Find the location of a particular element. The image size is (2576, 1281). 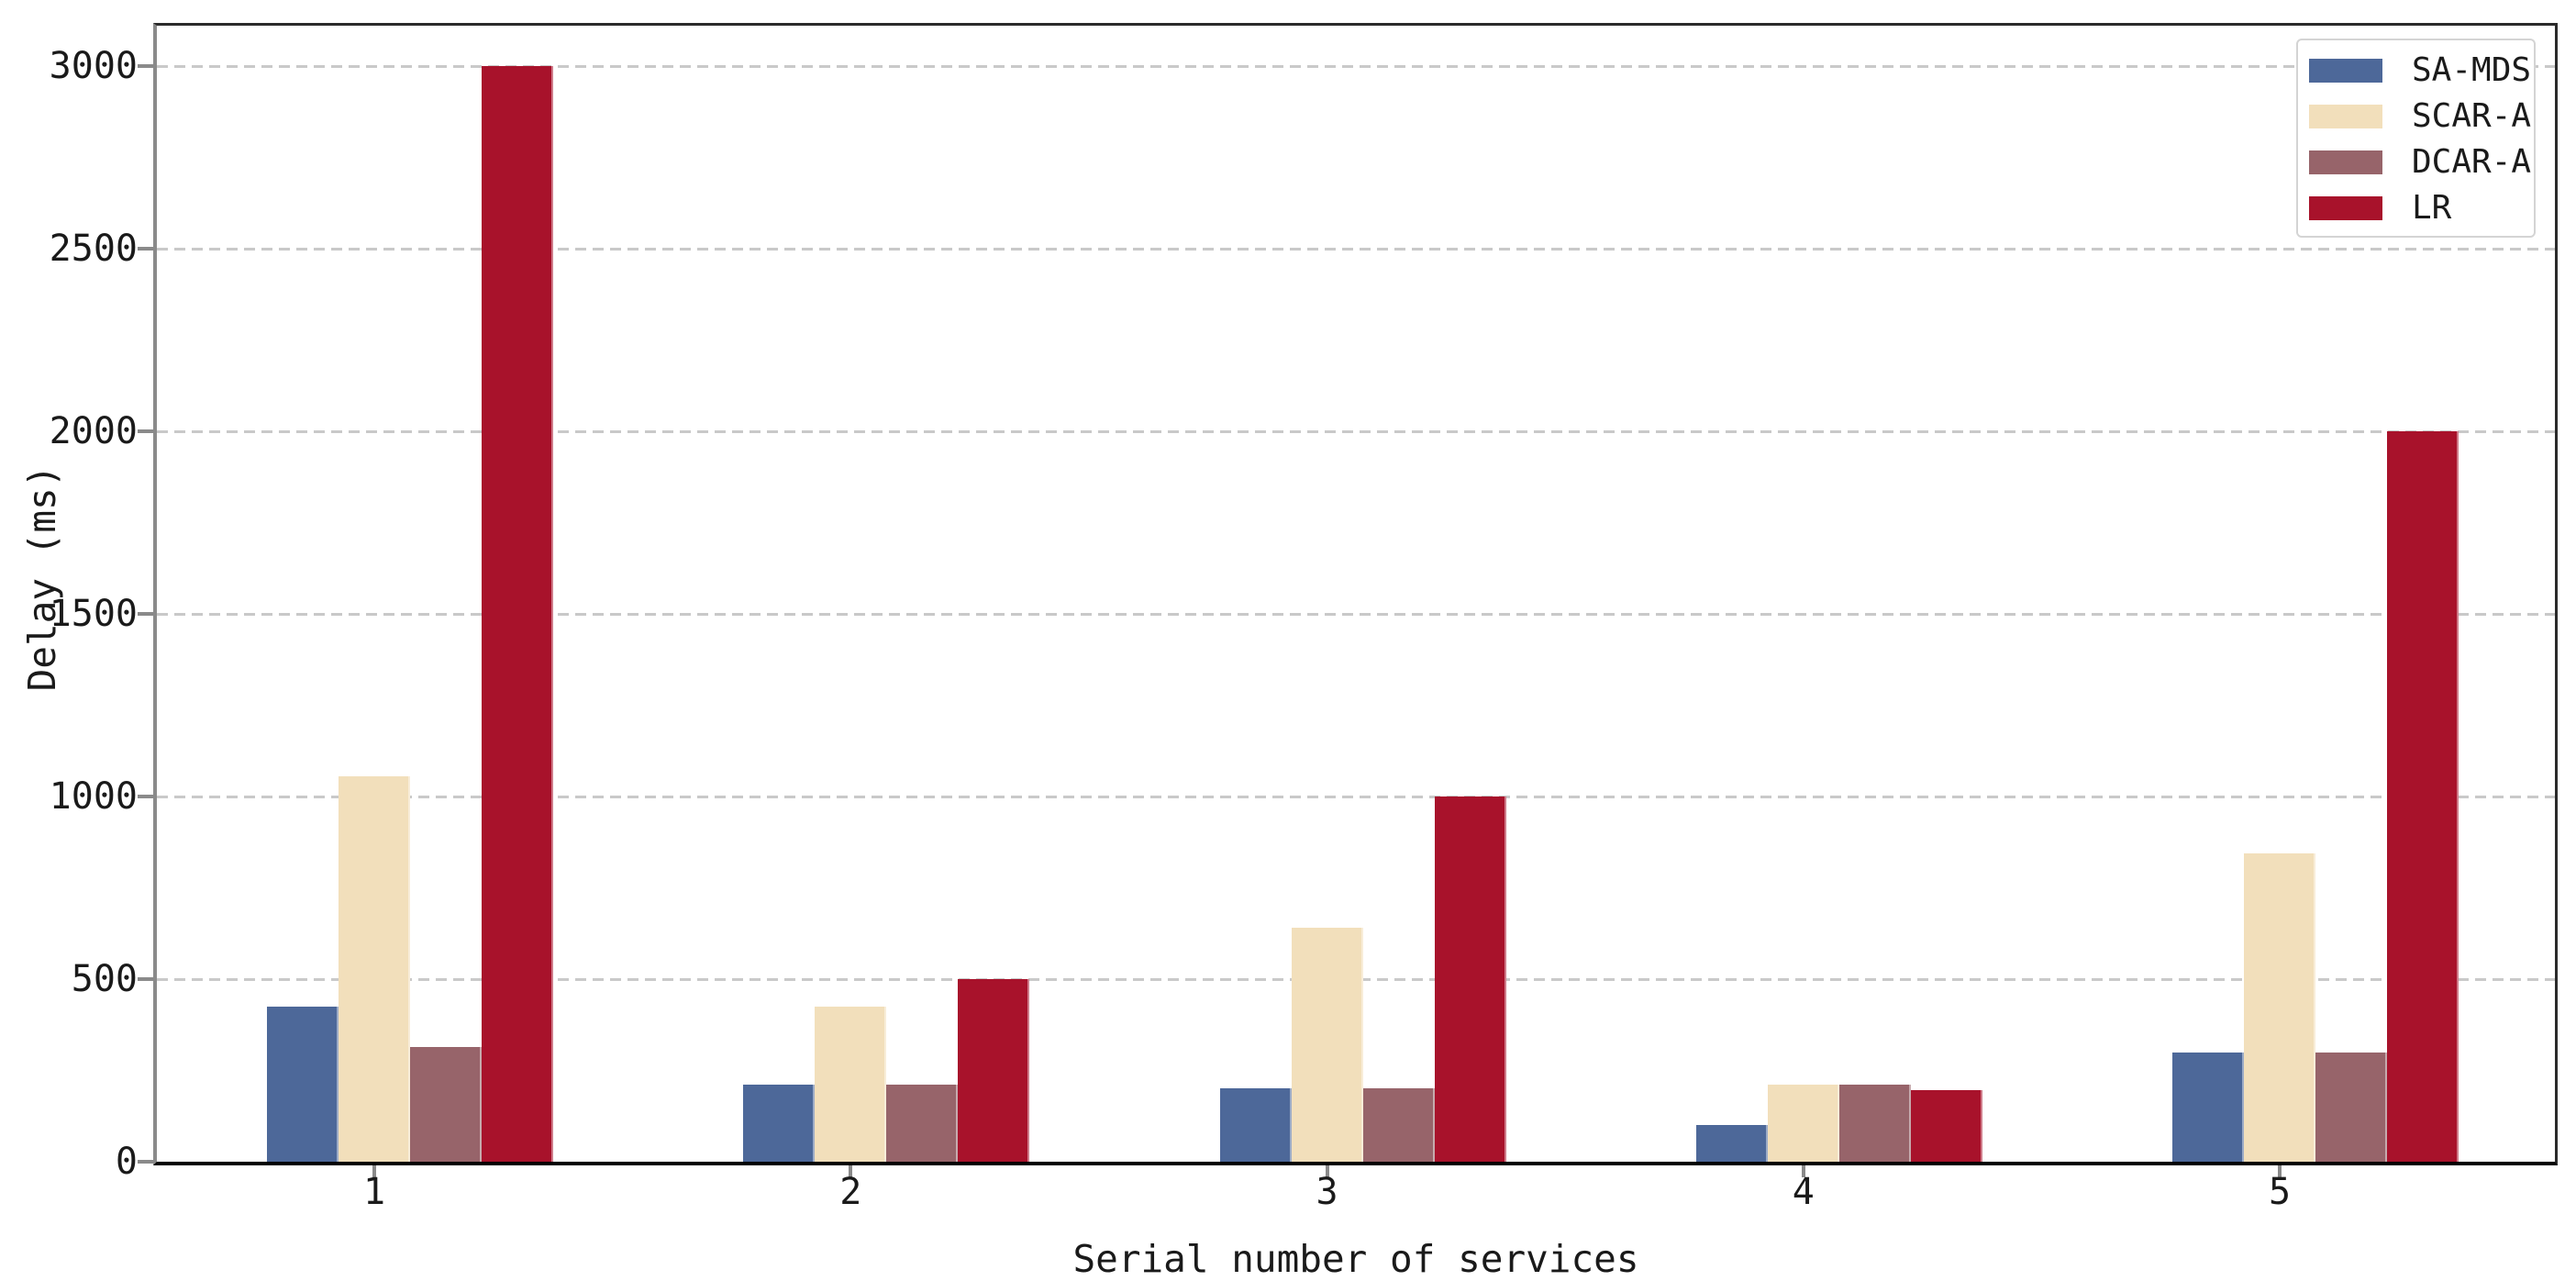

legend-row-sa-mds: SA-MDS is located at coordinates (2416, 71).